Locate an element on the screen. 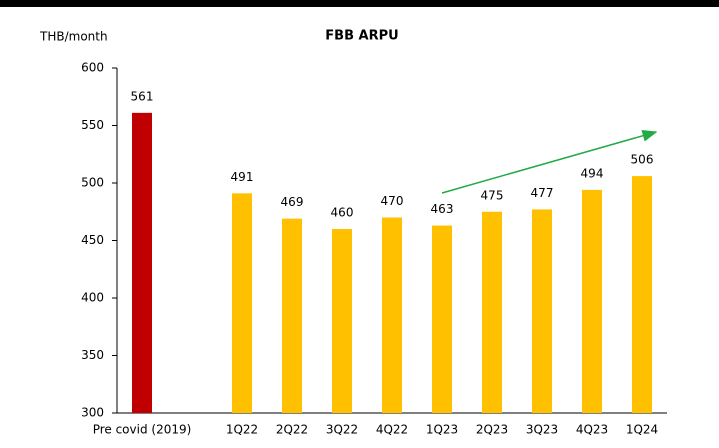 This screenshot has height=448, width=719. x-tick-label: 3Q22 is located at coordinates (342, 430).